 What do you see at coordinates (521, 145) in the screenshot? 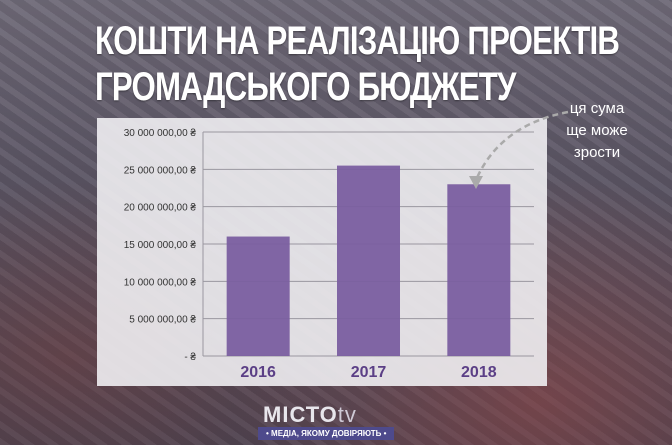
I see `dashed-arrow` at bounding box center [521, 145].